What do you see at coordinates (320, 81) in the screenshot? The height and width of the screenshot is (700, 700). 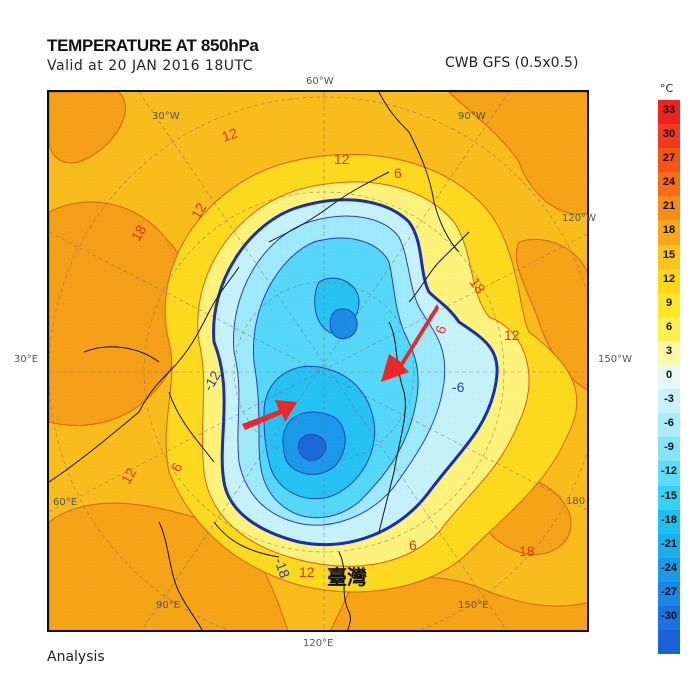 I see `lon-label-60w: 60°W` at bounding box center [320, 81].